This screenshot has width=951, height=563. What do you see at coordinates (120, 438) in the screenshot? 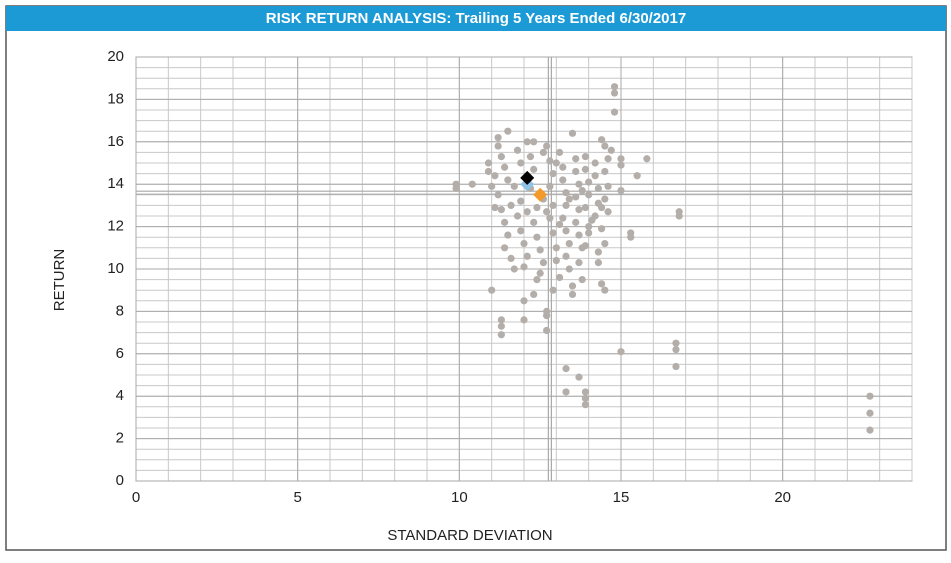
I see `y-tick-label: 2` at bounding box center [120, 438].